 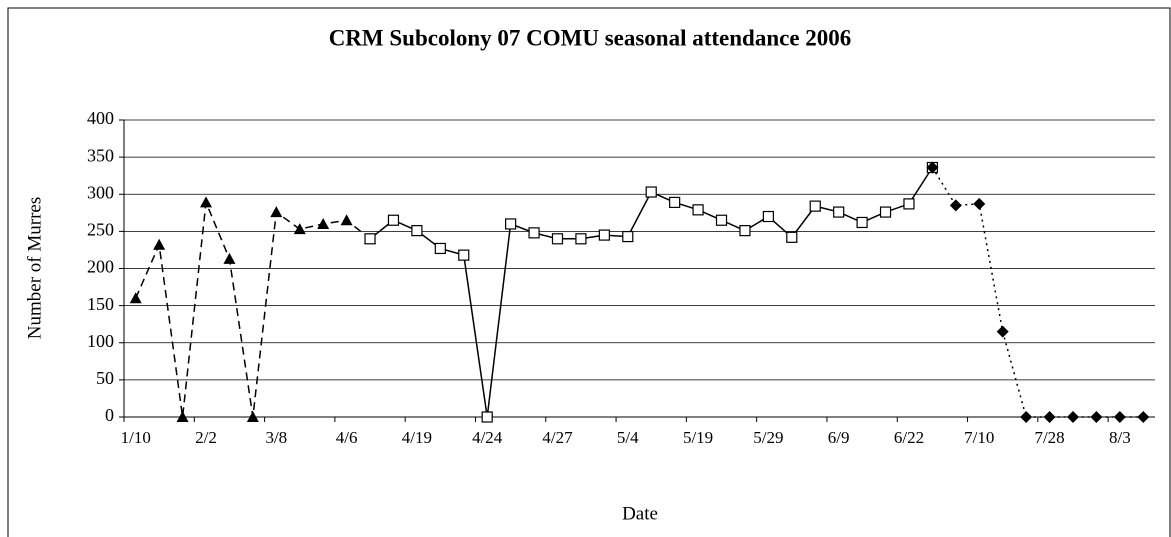 I want to click on y-tick-label: 400, so click(x=100, y=118).